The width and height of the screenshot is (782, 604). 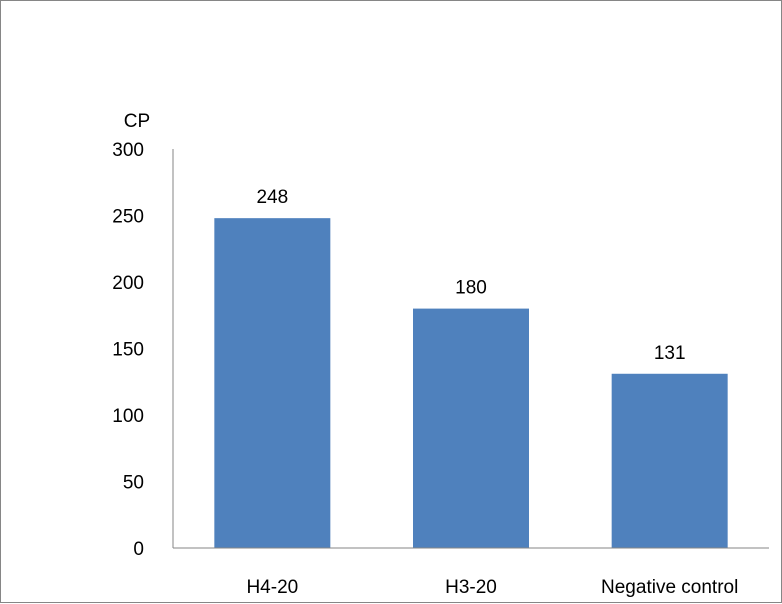 I want to click on y-tick-label: 250, so click(x=128, y=217).